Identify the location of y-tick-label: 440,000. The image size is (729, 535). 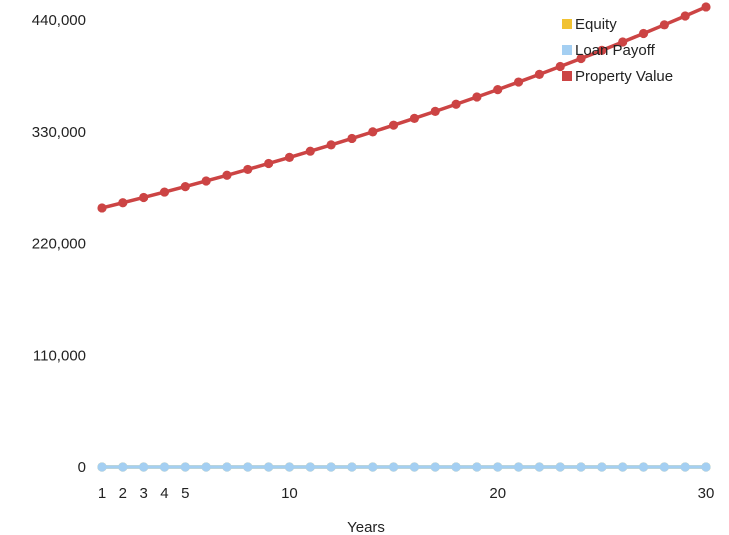
(59, 20).